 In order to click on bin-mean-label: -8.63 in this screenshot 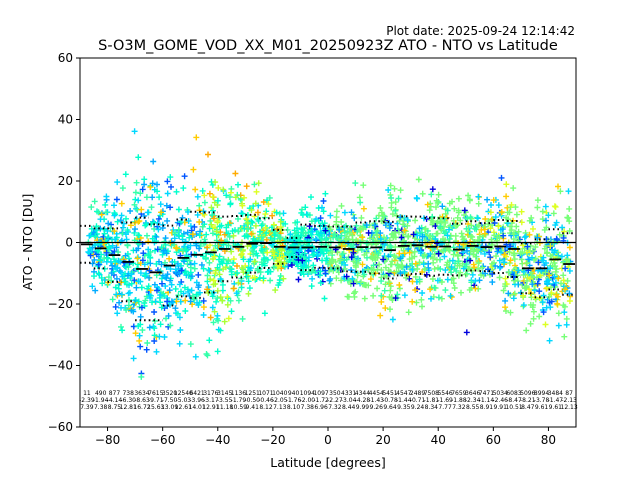, I will do `click(142, 400)`.